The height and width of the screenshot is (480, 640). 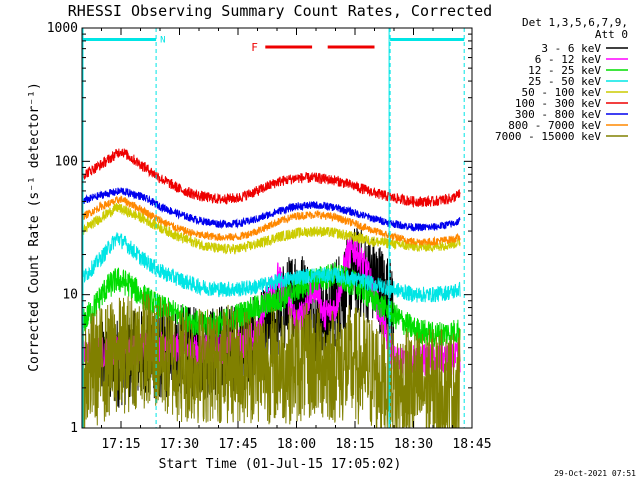 What do you see at coordinates (564, 81) in the screenshot?
I see `legend-label: 25 - 50 keV` at bounding box center [564, 81].